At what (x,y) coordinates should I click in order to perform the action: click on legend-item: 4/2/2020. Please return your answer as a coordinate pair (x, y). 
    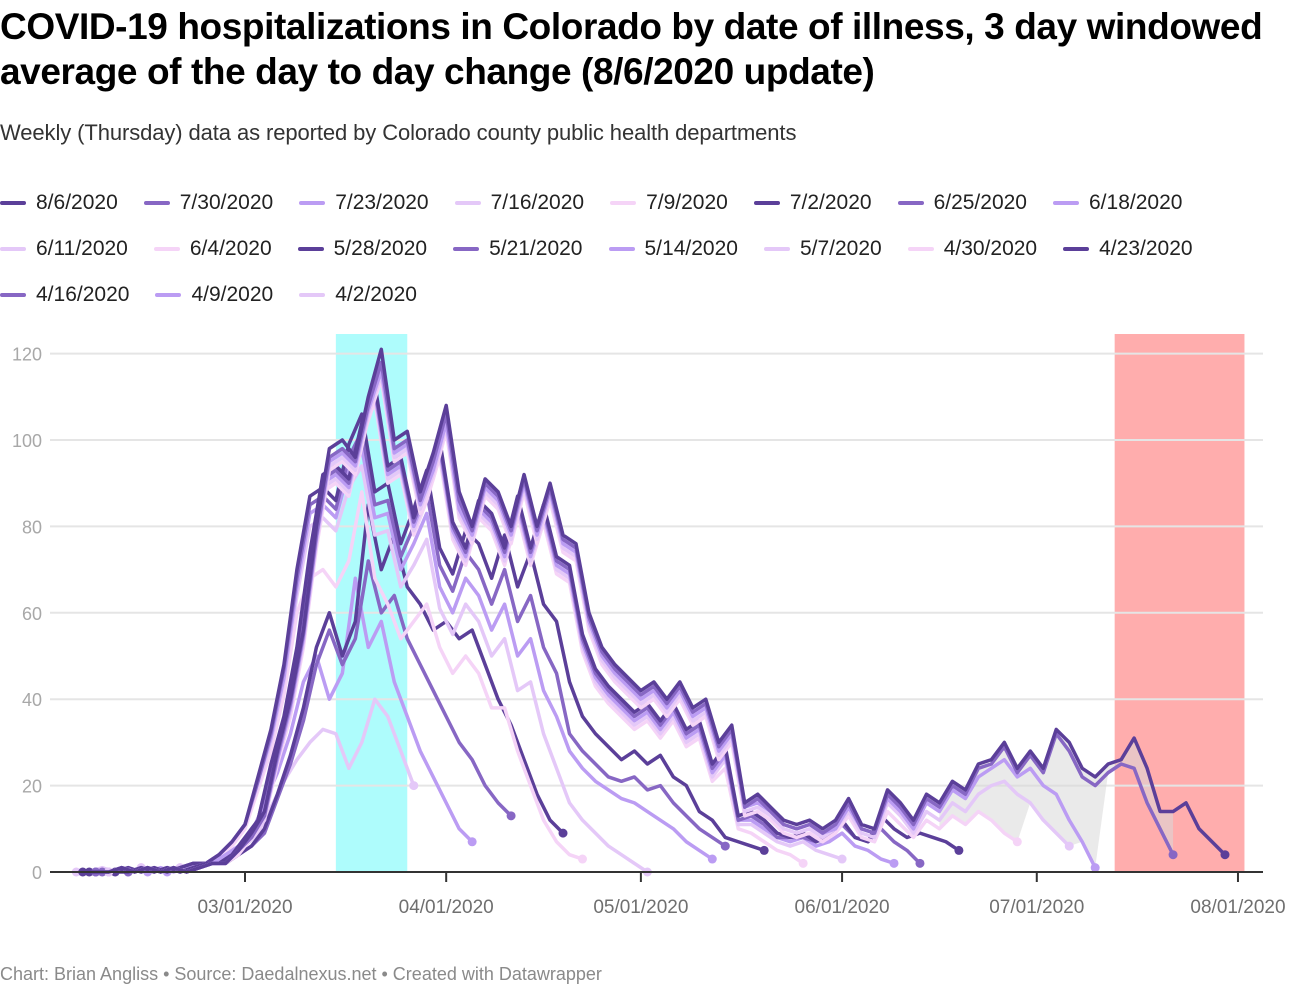
    Looking at the image, I should click on (358, 295).